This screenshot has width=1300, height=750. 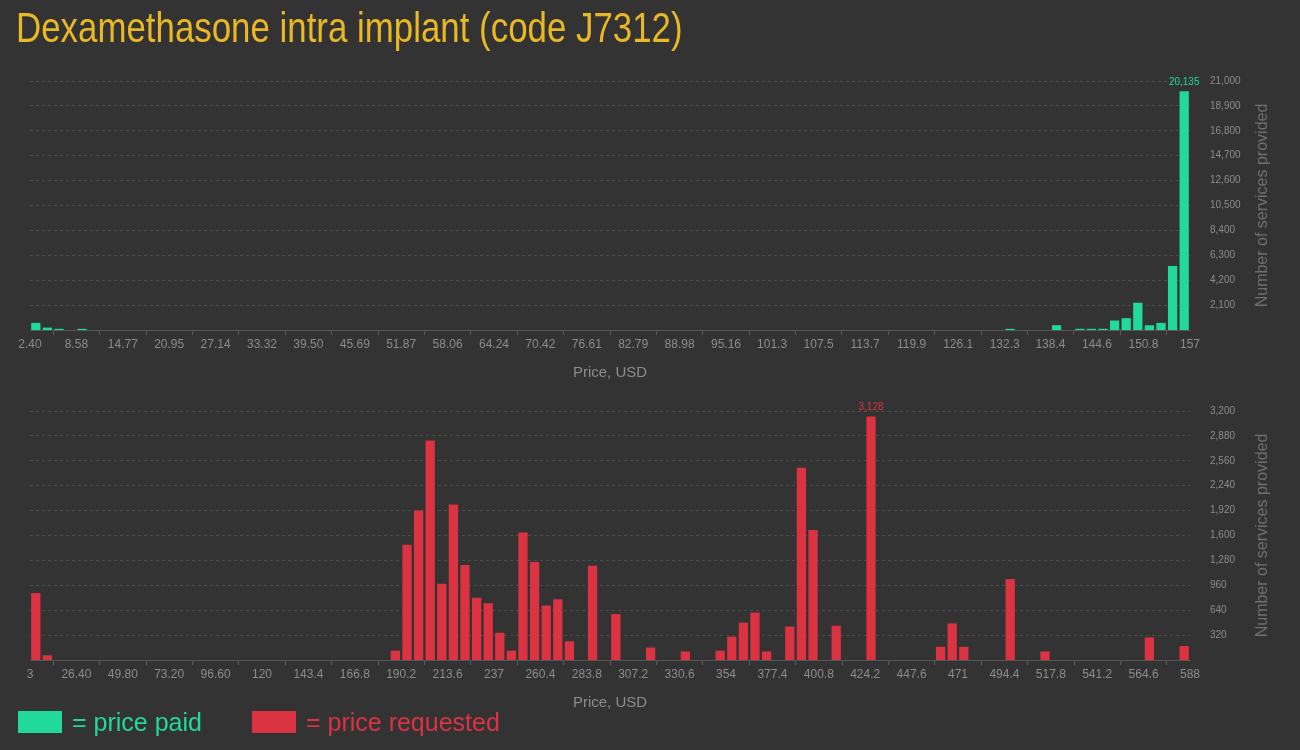 What do you see at coordinates (1097, 673) in the screenshot?
I see `x-tick-label: 541.2` at bounding box center [1097, 673].